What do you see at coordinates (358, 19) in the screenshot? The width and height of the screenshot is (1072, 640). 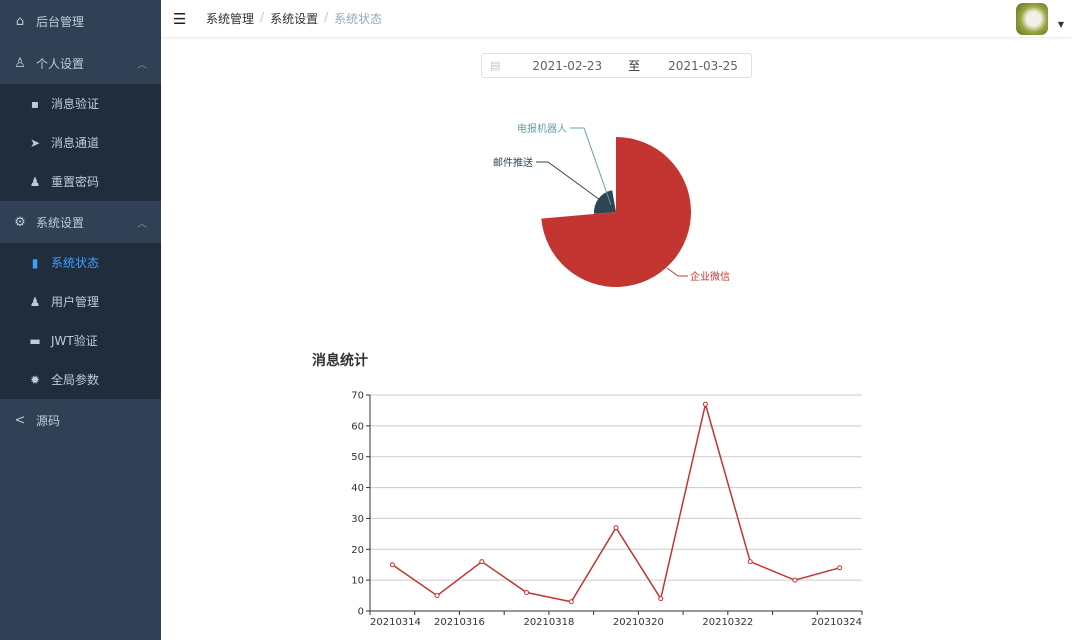 I see `breadcrumb-current: 系统状态` at bounding box center [358, 19].